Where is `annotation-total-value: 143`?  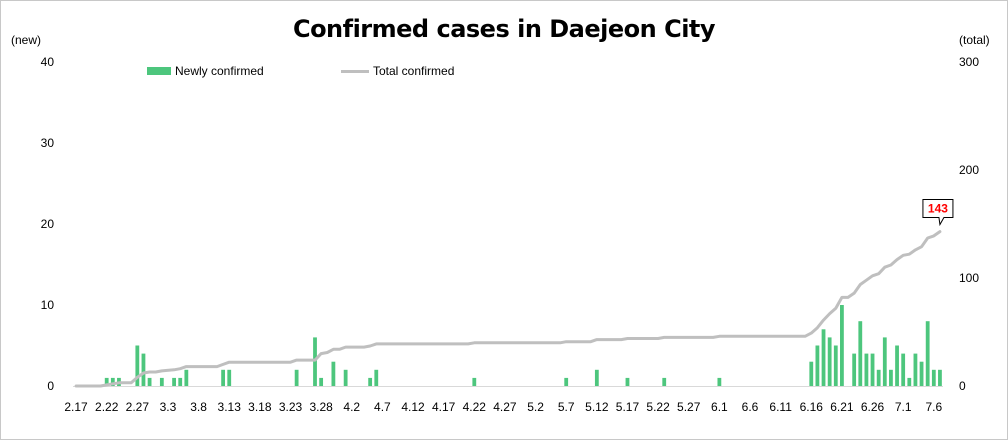 annotation-total-value: 143 is located at coordinates (938, 209).